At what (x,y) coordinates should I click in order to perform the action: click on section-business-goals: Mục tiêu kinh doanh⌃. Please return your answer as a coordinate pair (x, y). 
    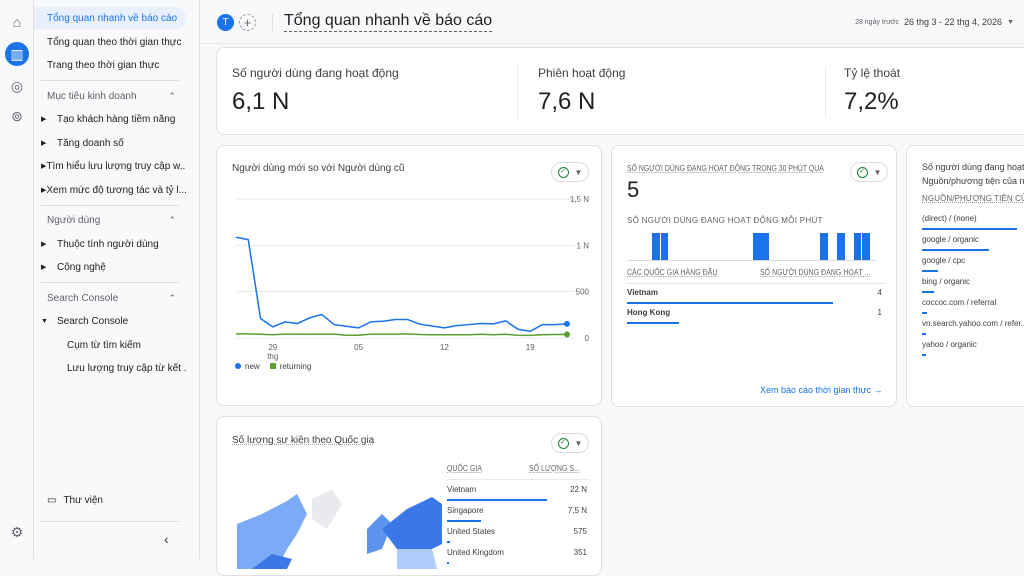
    Looking at the image, I should click on (110, 96).